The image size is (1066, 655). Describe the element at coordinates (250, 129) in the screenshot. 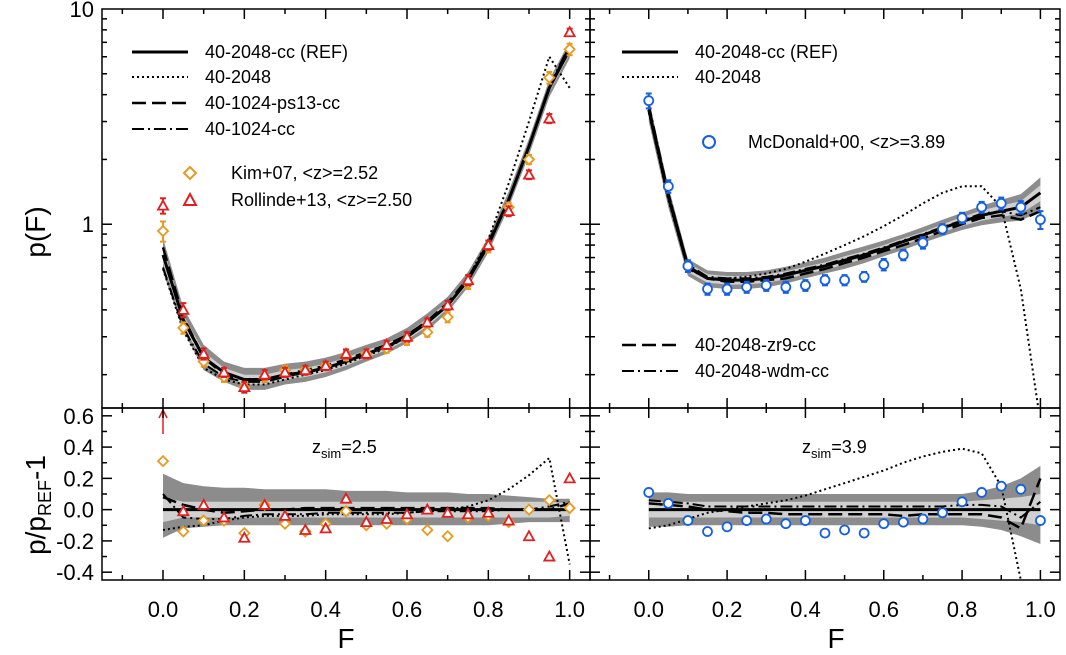

I see `legend-label-1024-cc: 40-1024-cc` at that location.